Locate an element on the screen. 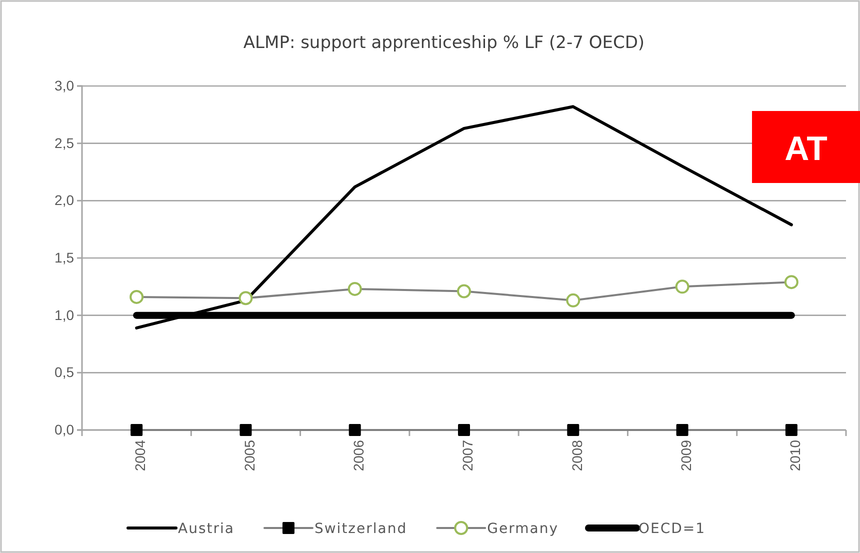  legend-label: Austria is located at coordinates (206, 529).